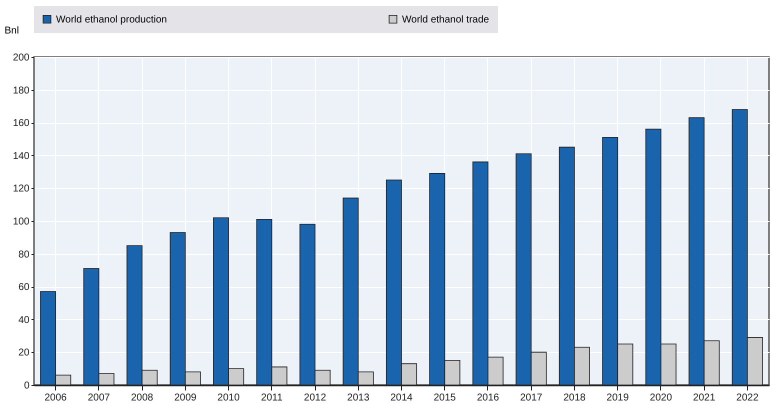  I want to click on y-tick-label: 60, so click(24, 288).